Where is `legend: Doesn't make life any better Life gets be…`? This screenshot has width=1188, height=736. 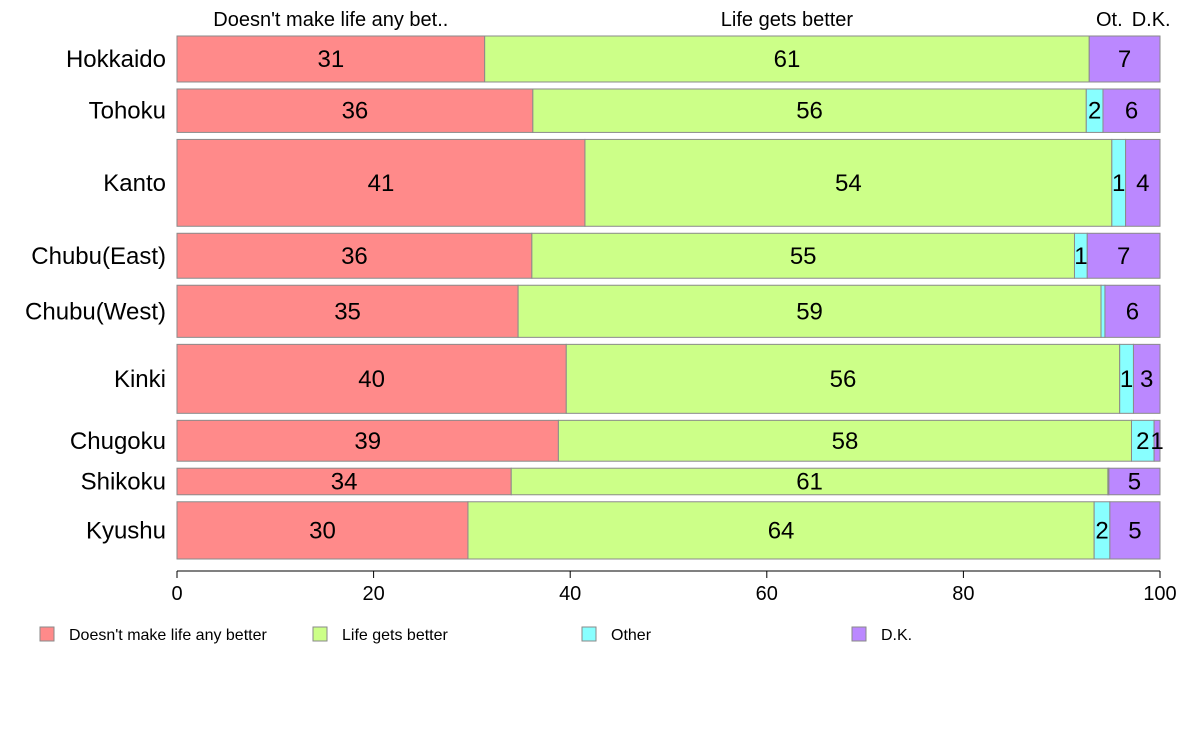 legend: Doesn't make life any better Life gets be… is located at coordinates (475, 635).